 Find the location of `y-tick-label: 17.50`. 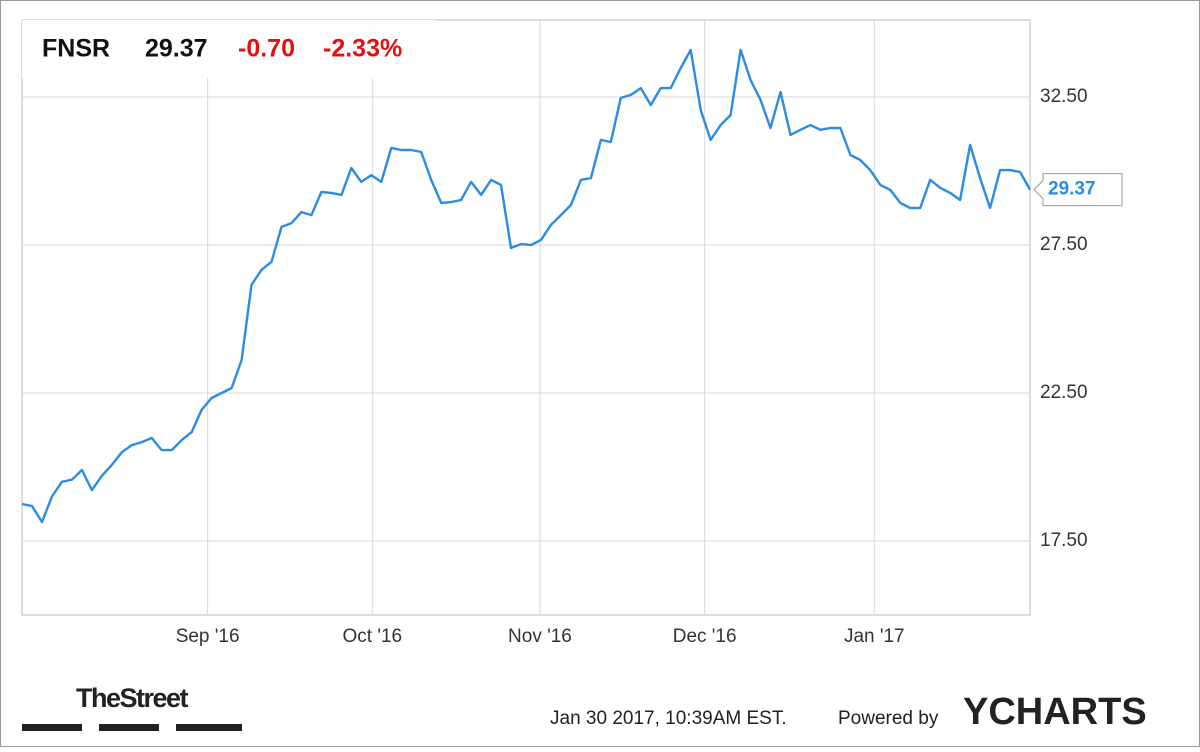

y-tick-label: 17.50 is located at coordinates (1064, 540).